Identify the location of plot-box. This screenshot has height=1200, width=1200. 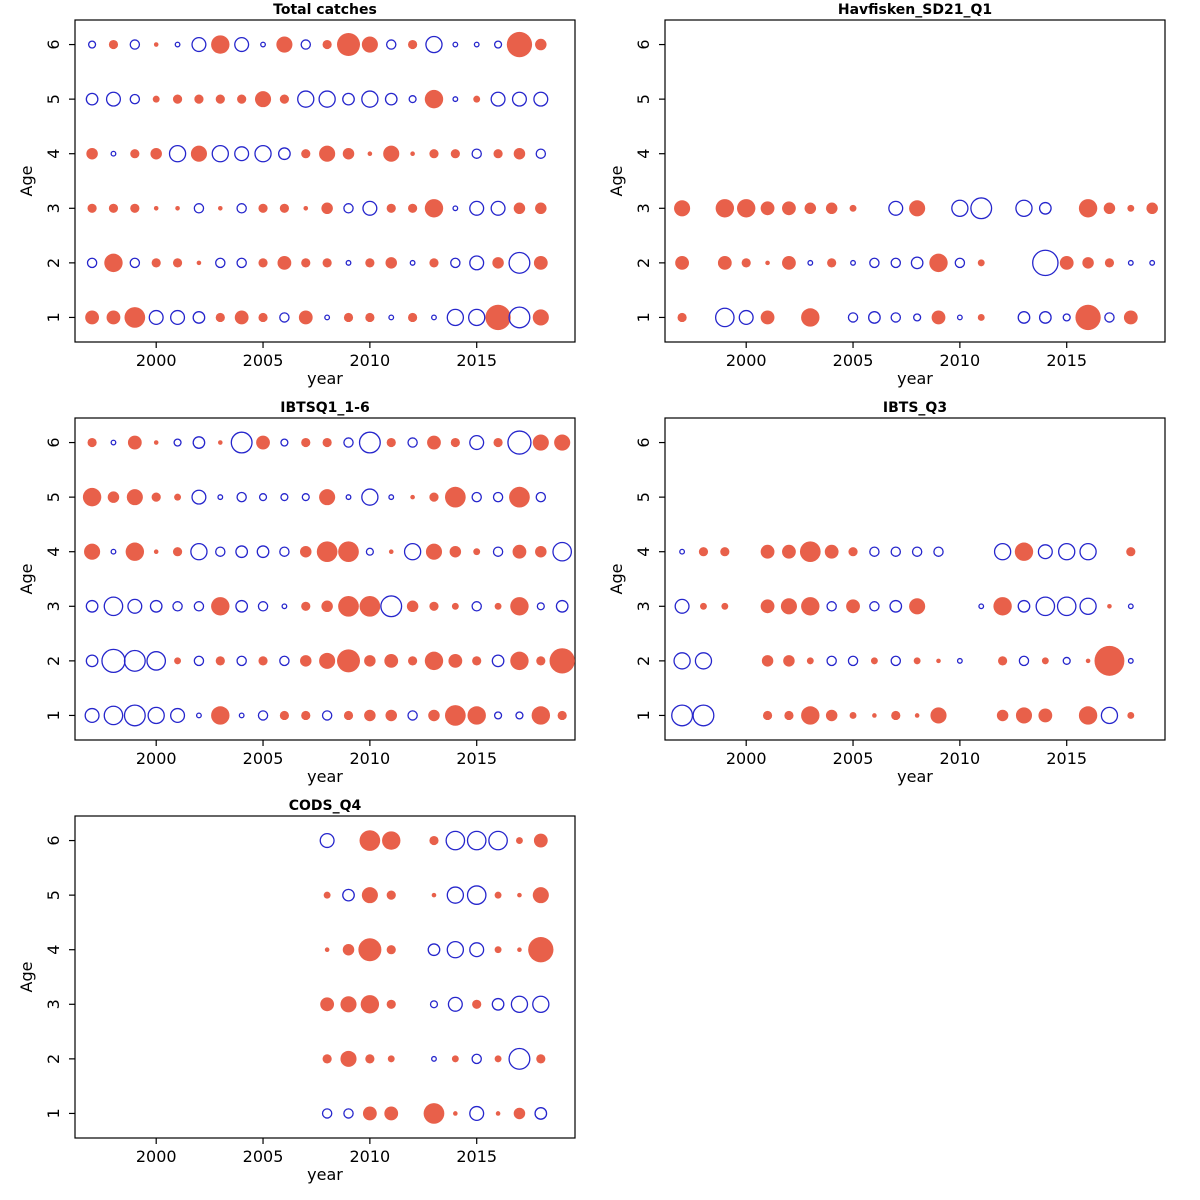
(915, 579).